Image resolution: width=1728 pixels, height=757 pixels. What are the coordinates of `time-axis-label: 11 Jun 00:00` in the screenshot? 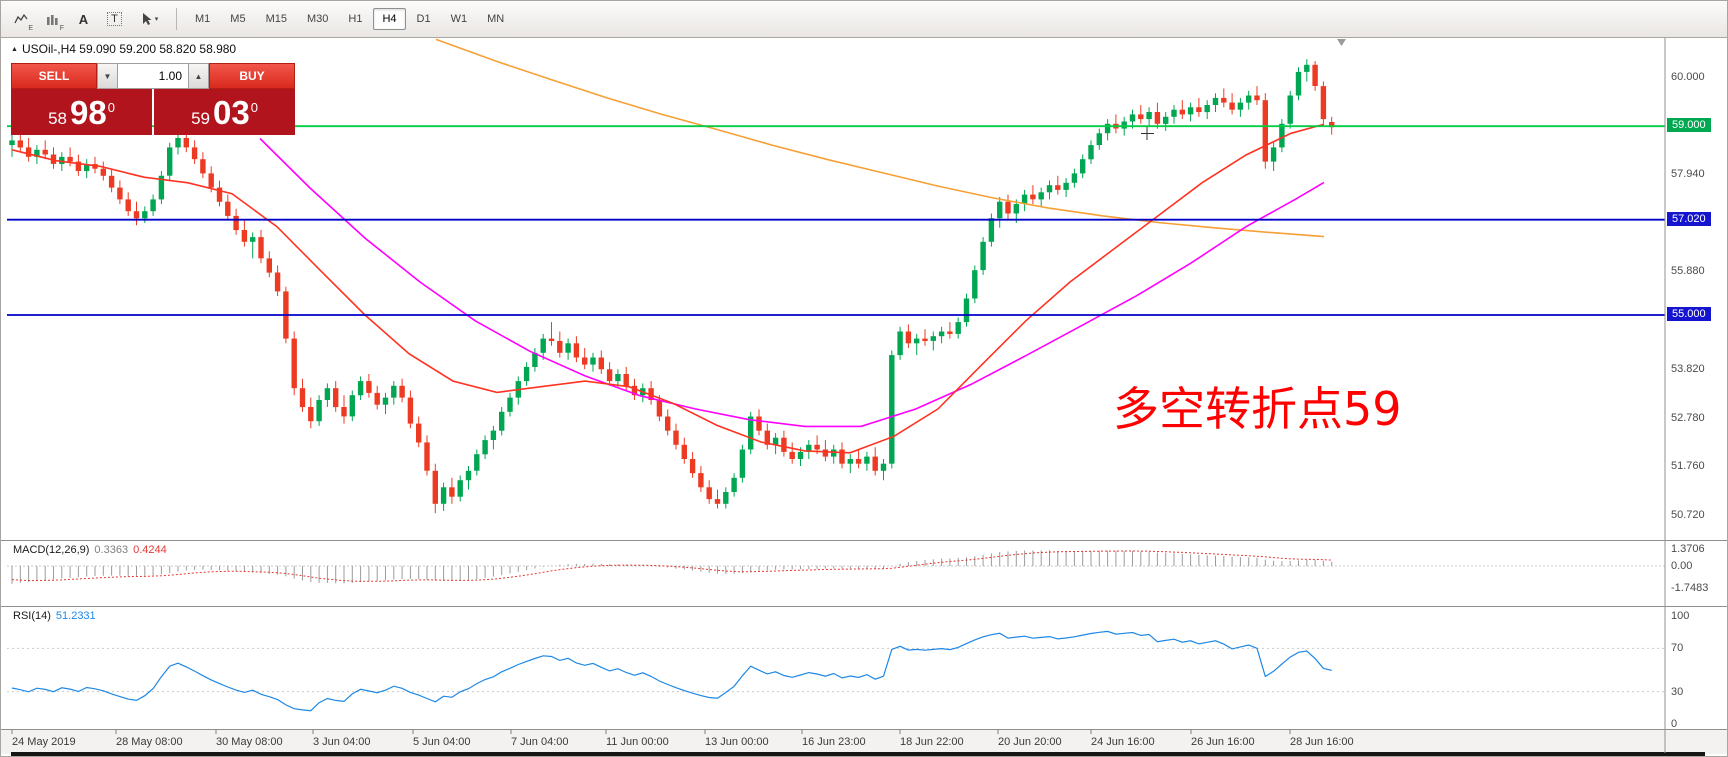 It's located at (637, 742).